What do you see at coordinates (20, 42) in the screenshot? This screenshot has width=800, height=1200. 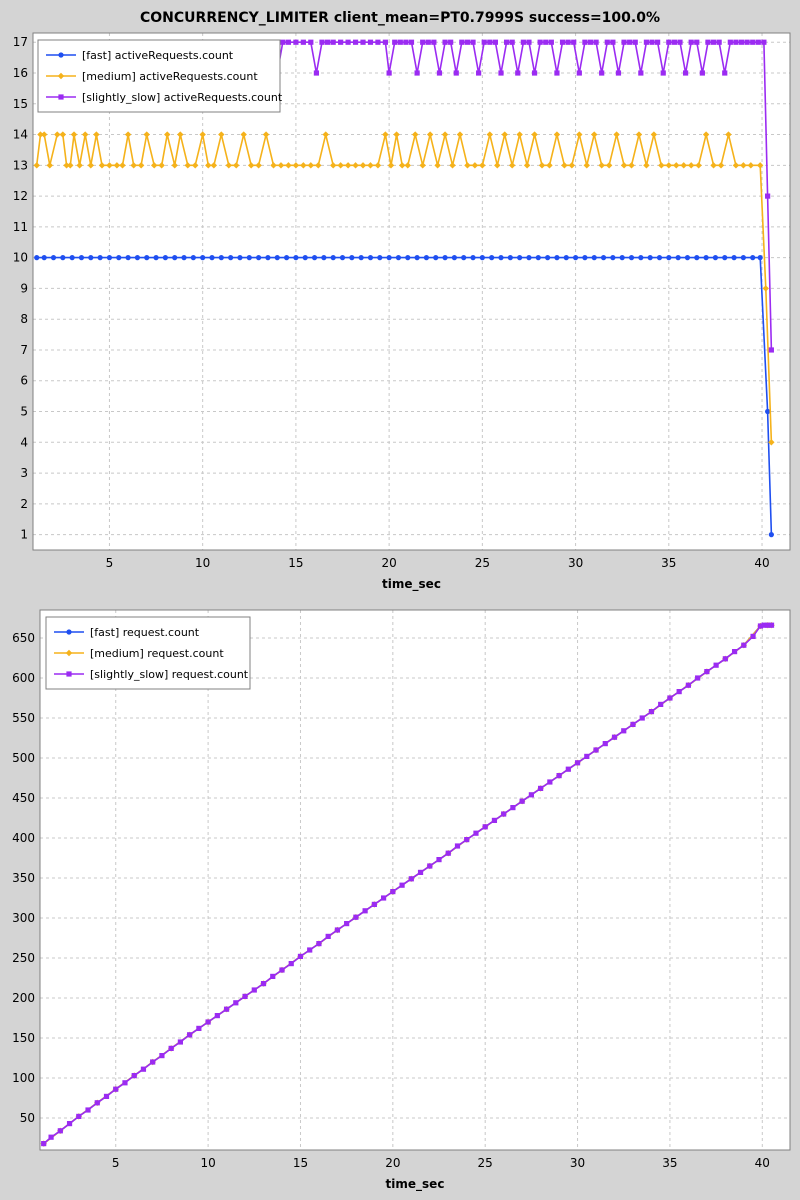 I see `y-tick-label: 17` at bounding box center [20, 42].